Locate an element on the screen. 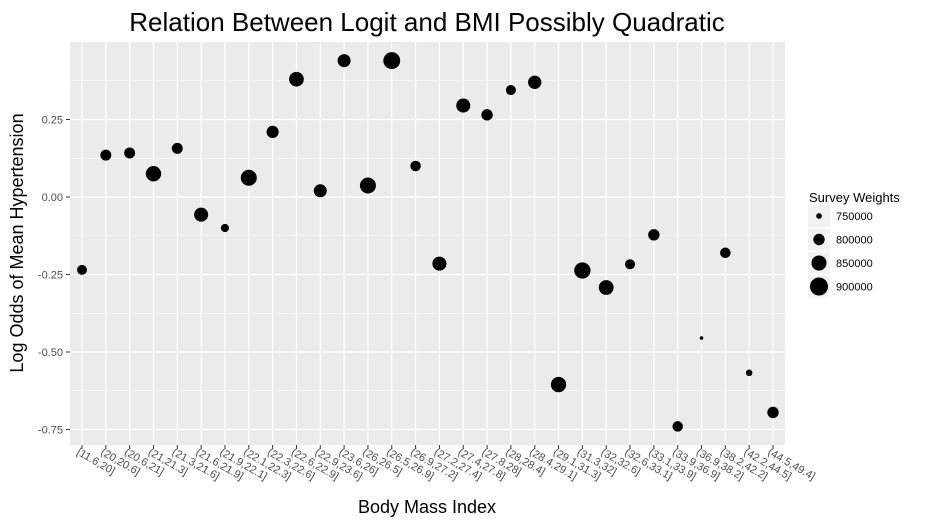 The width and height of the screenshot is (927, 523). legend-label: 750000 is located at coordinates (854, 217).